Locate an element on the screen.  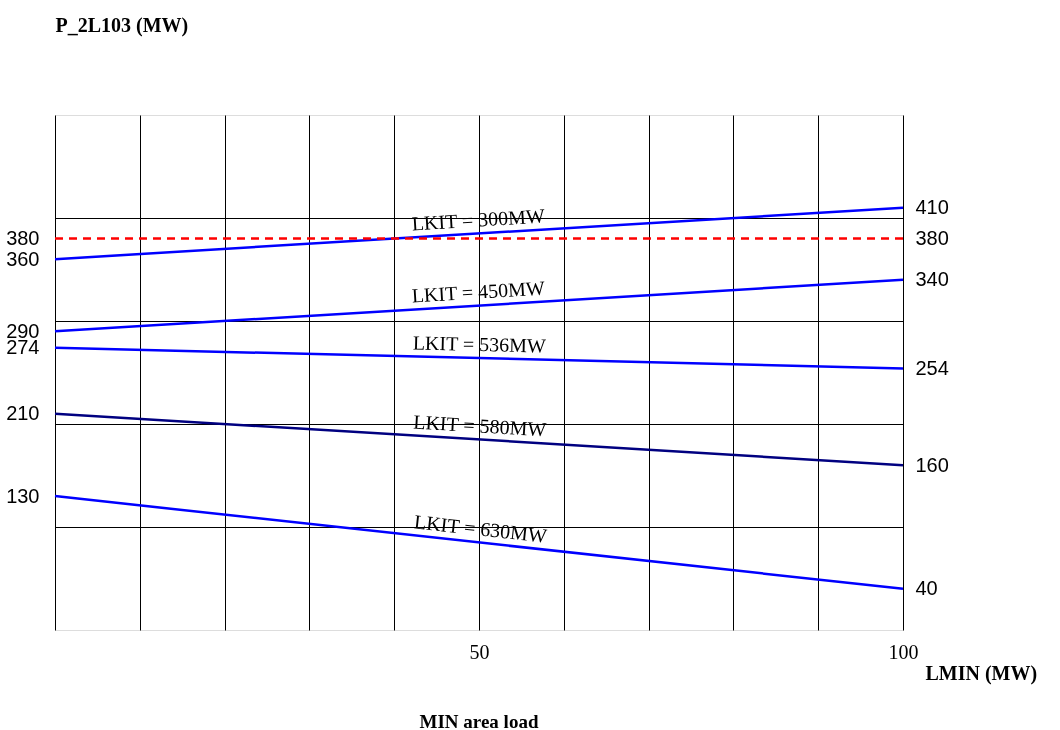
text: MIN area load is located at coordinates (479, 720).